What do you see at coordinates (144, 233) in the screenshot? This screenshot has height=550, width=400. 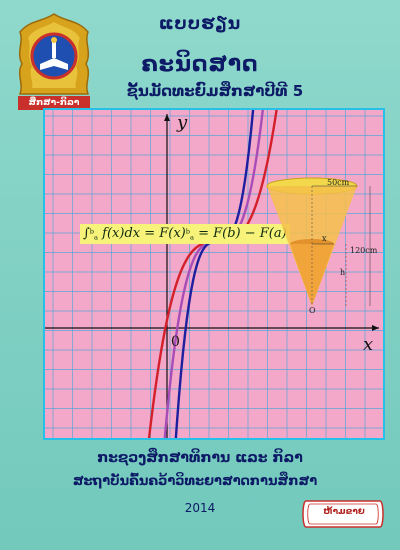 I see `formula-main: f(x)dx = F(x)` at bounding box center [144, 233].